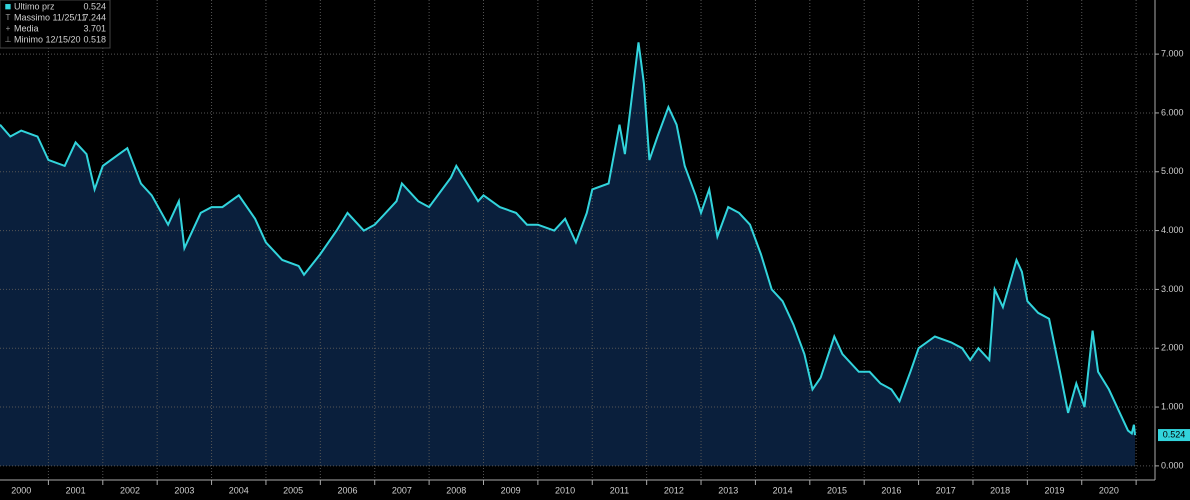 This screenshot has height=500, width=1190. Describe the element at coordinates (94, 6) in the screenshot. I see `legend-value: 0.524` at that location.